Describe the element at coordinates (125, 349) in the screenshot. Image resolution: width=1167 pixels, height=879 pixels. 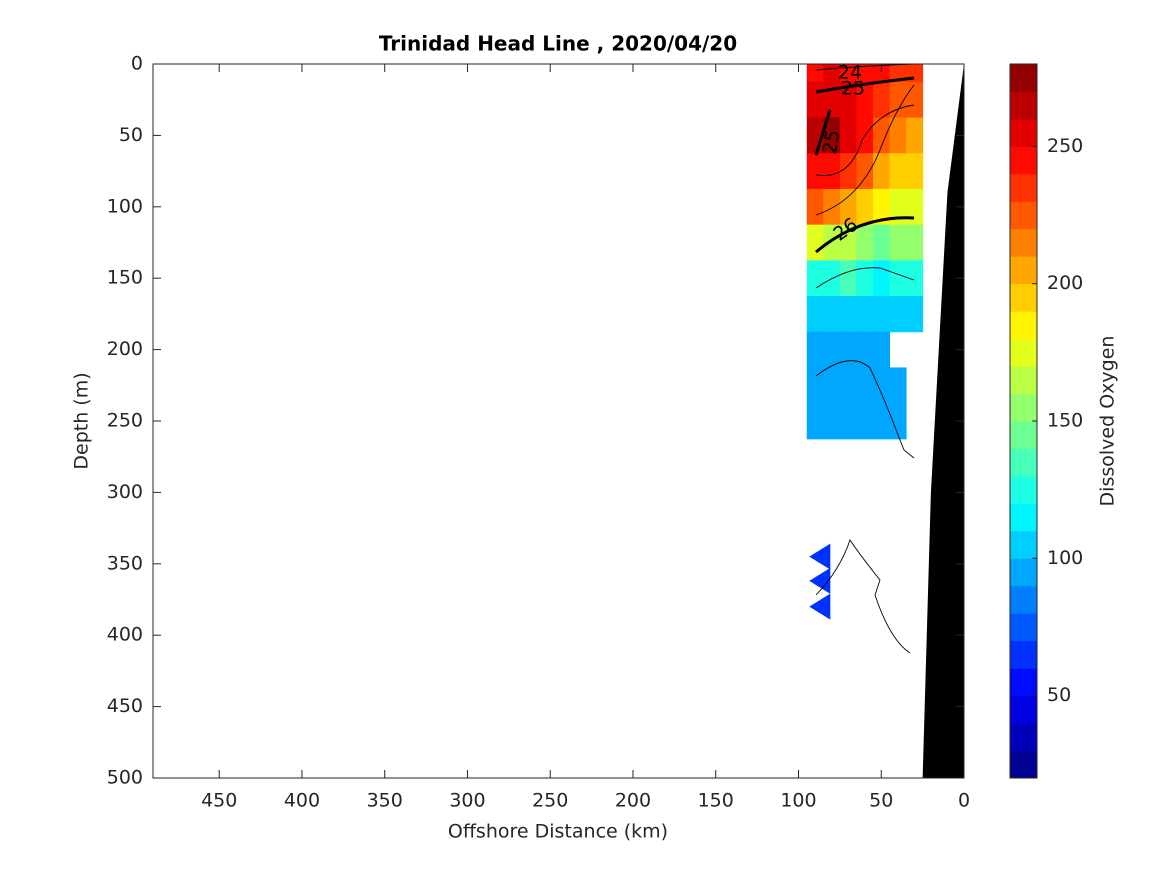
I see `y-tick-label: 200` at that location.